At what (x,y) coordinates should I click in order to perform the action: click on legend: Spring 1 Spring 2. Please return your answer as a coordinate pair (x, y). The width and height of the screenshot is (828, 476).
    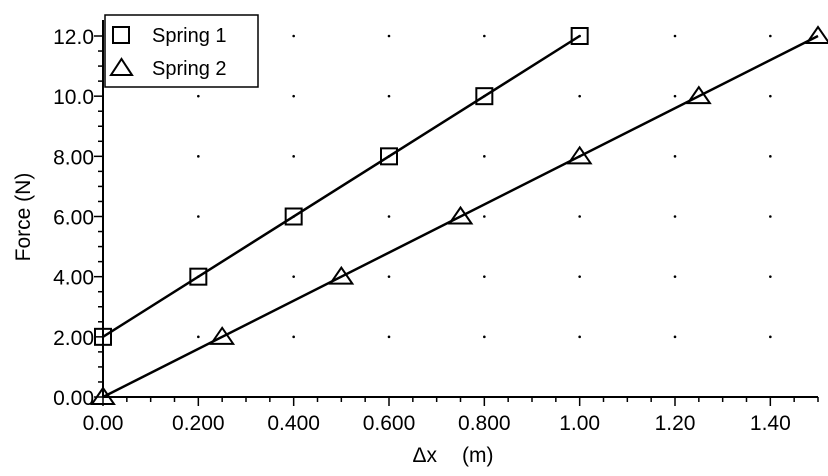
    Looking at the image, I should click on (181, 51).